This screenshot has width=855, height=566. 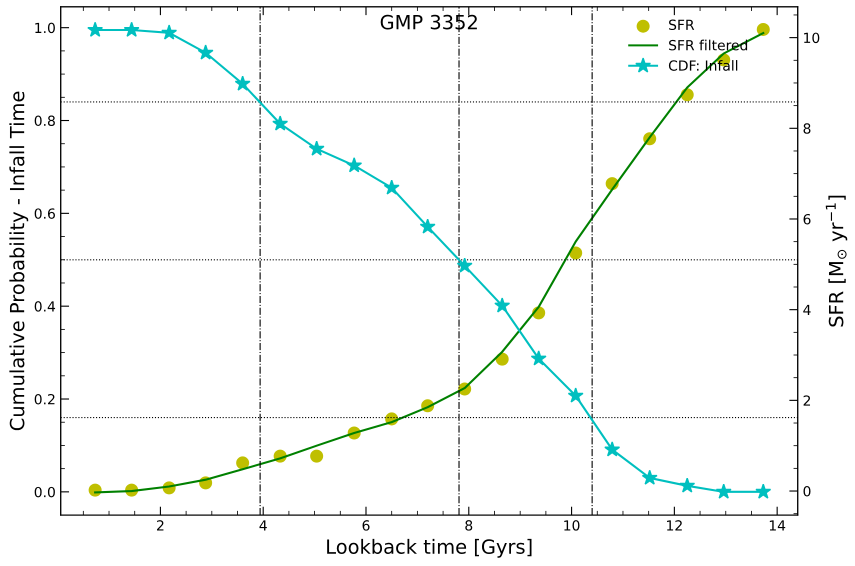 What do you see at coordinates (807, 128) in the screenshot?
I see `y2-tick-label: 8` at bounding box center [807, 128].